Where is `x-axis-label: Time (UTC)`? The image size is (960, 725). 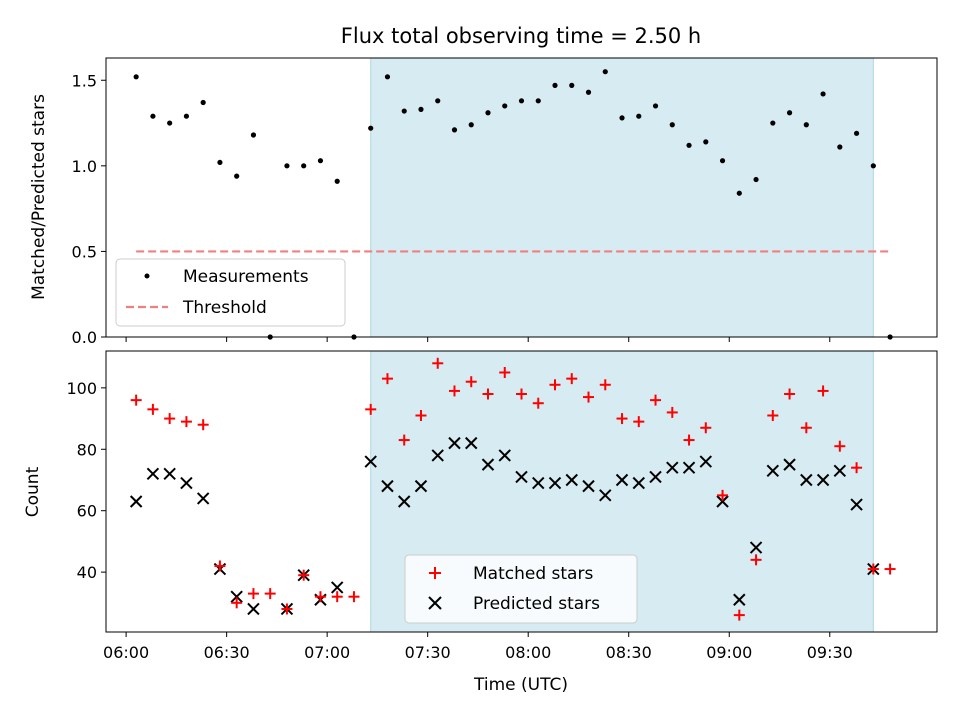 x-axis-label: Time (UTC) is located at coordinates (520, 685).